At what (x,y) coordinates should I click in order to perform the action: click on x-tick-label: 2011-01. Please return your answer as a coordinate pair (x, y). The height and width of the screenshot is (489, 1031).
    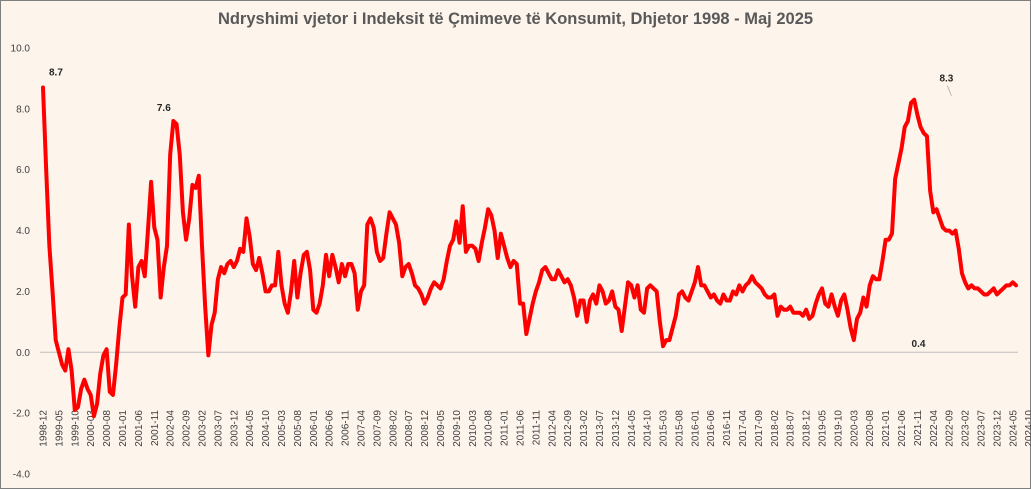
    Looking at the image, I should click on (505, 428).